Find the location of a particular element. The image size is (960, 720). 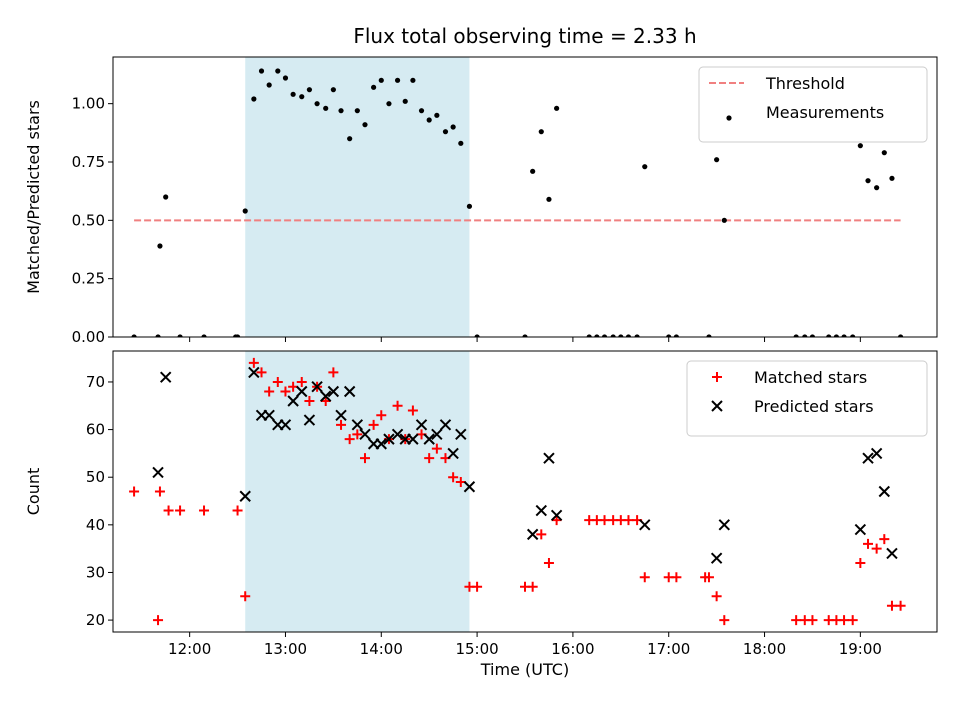

panel-2-ytick-label: 70 is located at coordinates (95, 382).